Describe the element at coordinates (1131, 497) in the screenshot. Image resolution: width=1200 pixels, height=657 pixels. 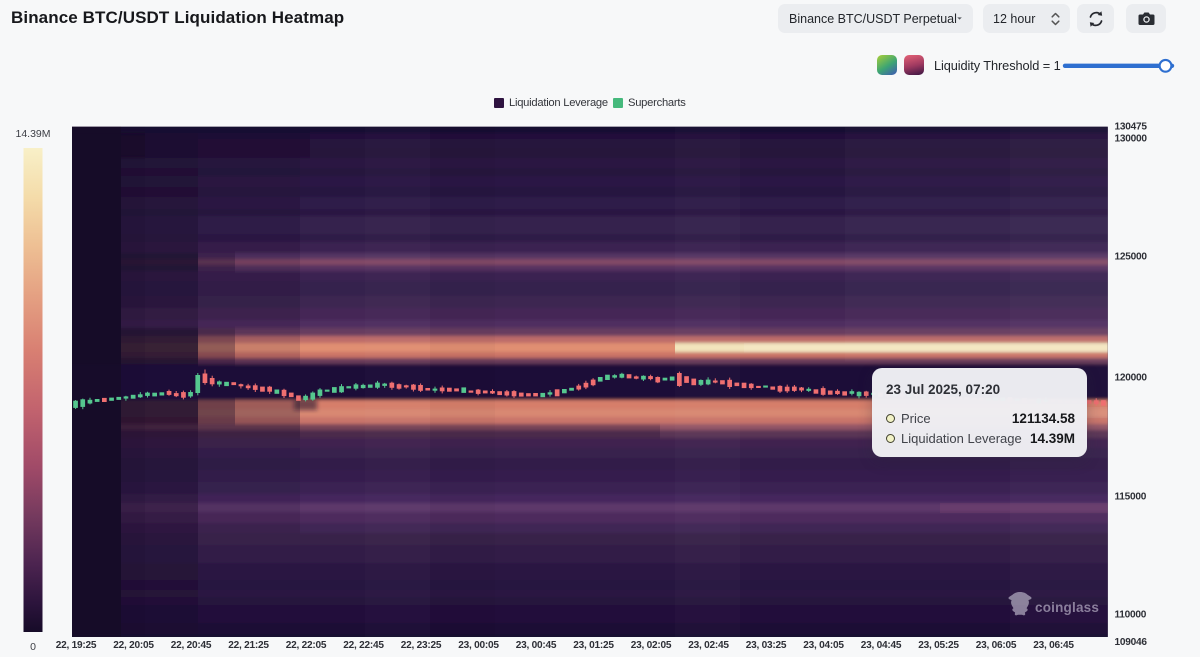
I see `svg-text: 115000` at that location.